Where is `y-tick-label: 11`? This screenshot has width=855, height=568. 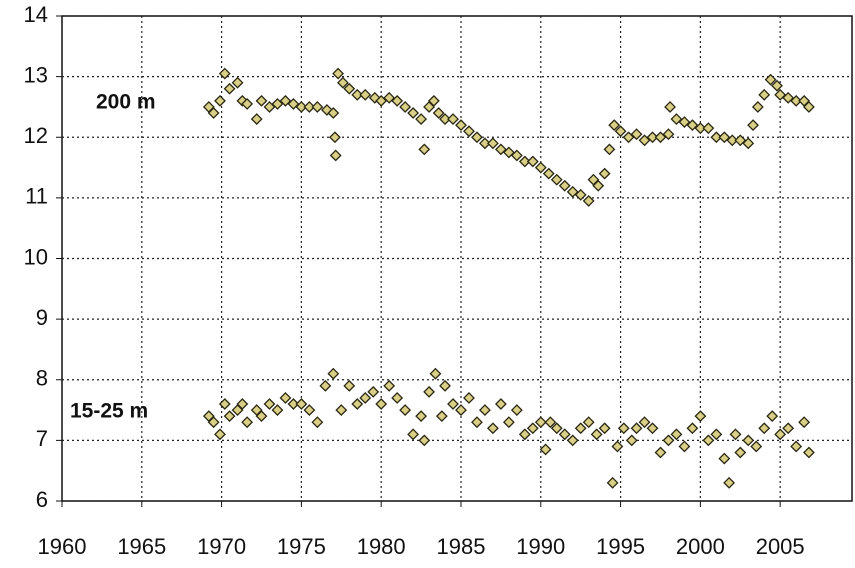 y-tick-label: 11 is located at coordinates (36, 196).